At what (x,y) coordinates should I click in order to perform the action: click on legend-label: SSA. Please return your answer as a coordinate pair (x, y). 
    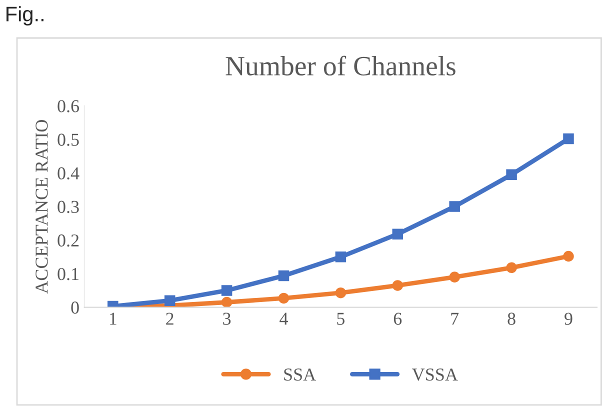
    Looking at the image, I should click on (300, 374).